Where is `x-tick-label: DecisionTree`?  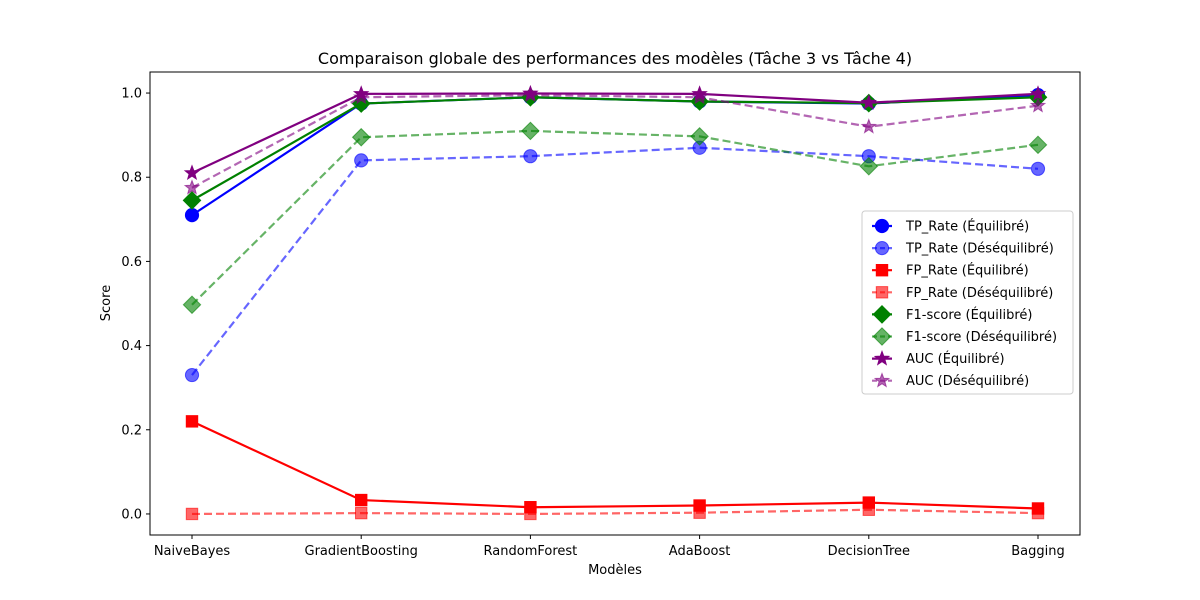 x-tick-label: DecisionTree is located at coordinates (869, 551).